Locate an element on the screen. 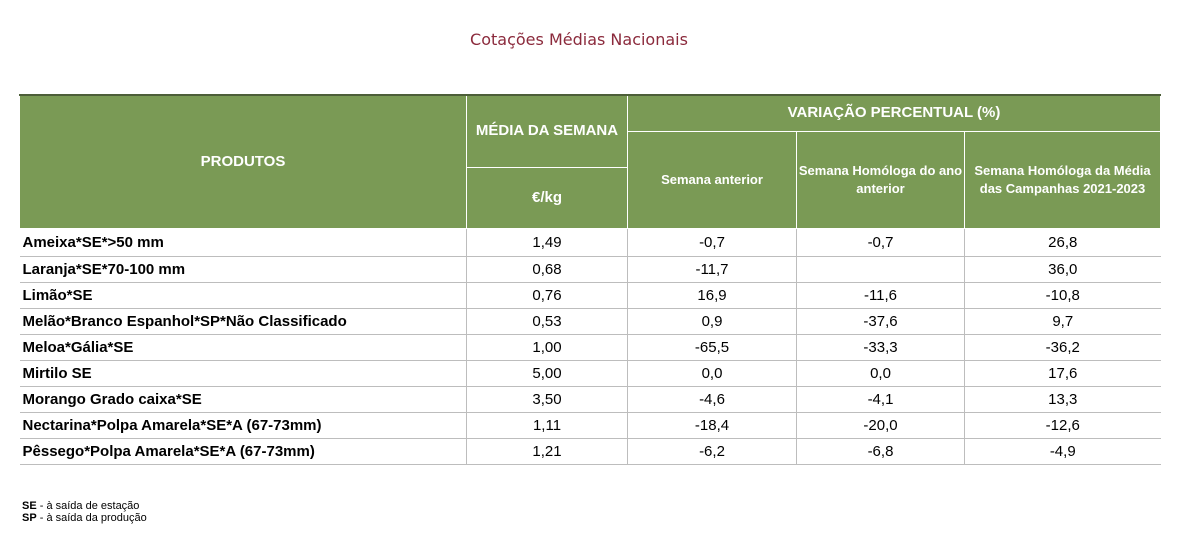  product-cell: Morango Grado caixa*SE is located at coordinates (243, 399).